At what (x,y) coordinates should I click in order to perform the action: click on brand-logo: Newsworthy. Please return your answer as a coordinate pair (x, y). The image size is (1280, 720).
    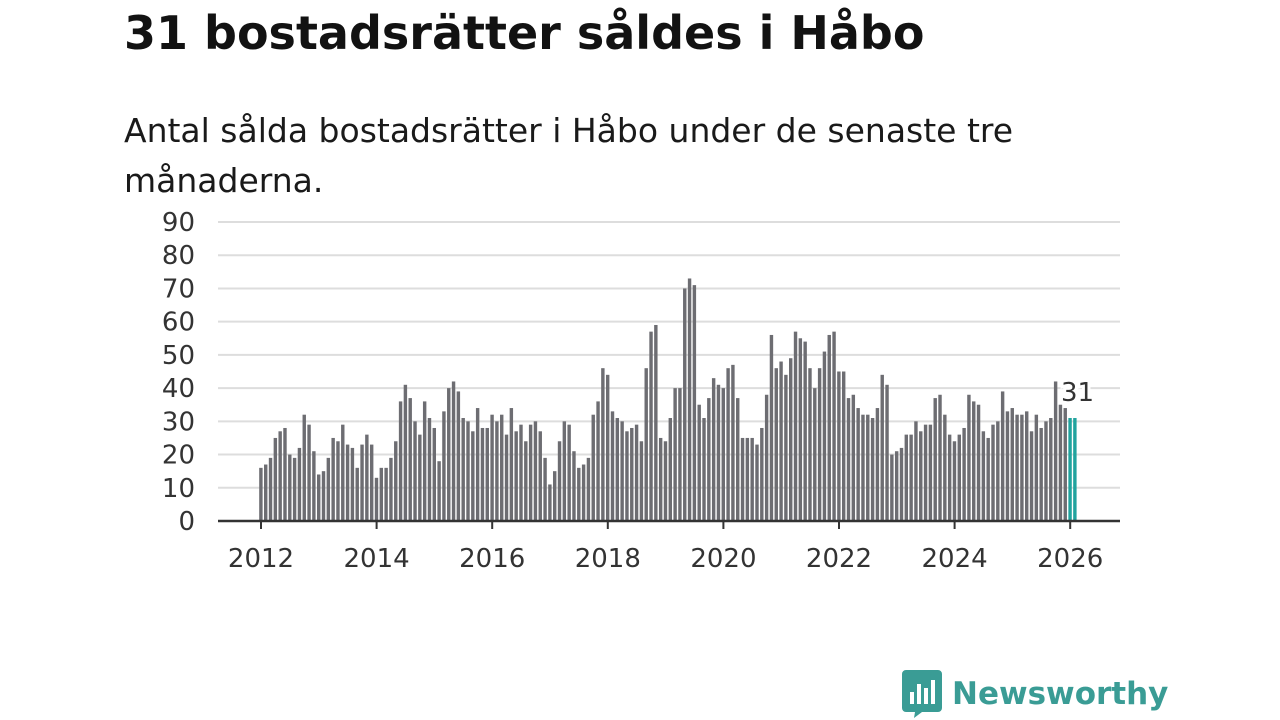
    Looking at the image, I should click on (1035, 694).